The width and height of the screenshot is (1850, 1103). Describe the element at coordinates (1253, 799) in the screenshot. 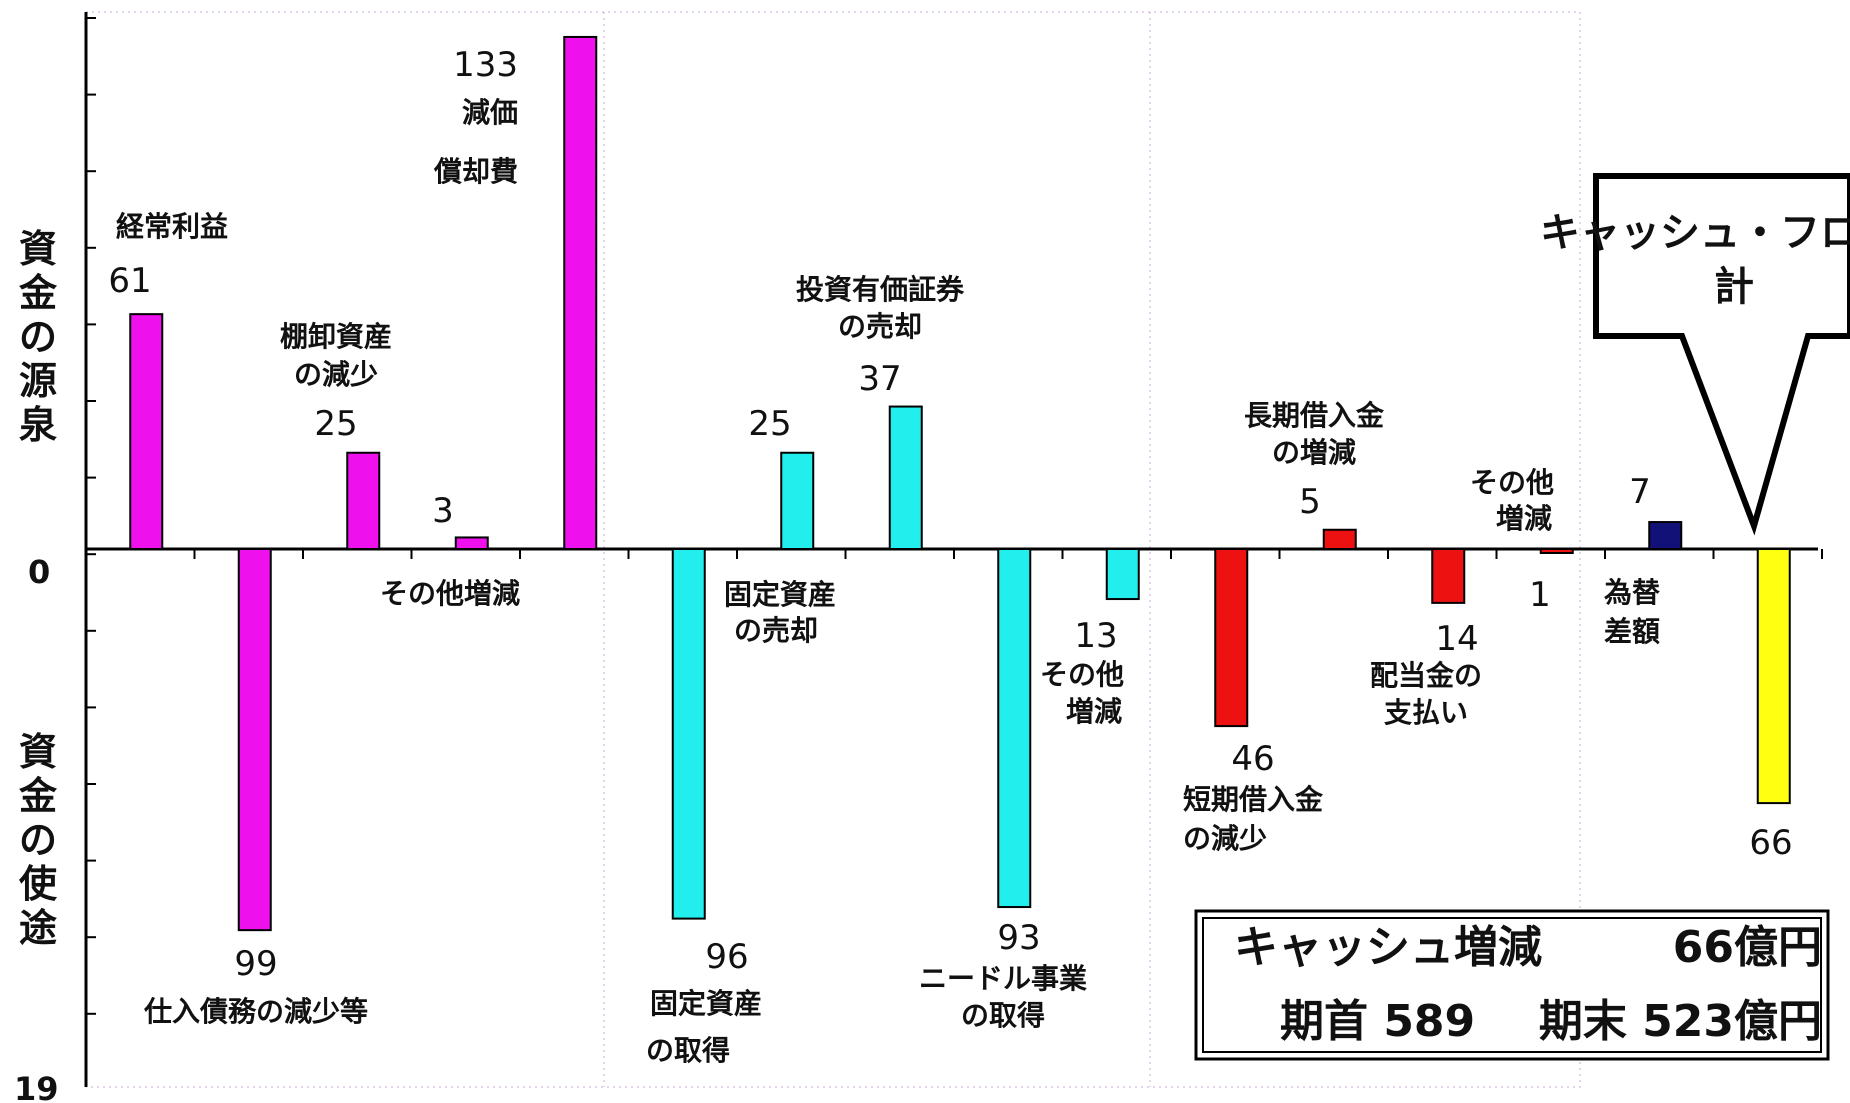

I see `category-label-b11: 短期借入金` at that location.